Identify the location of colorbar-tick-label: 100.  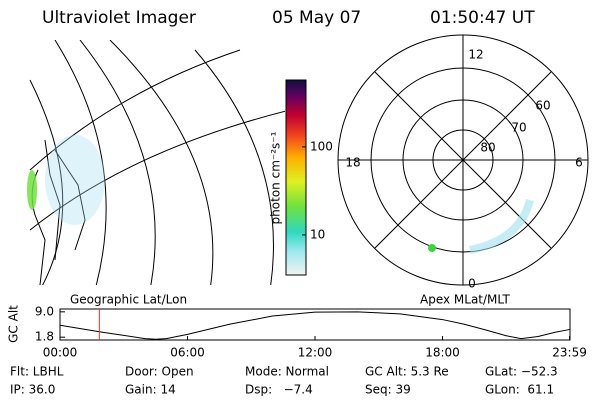
(321, 146).